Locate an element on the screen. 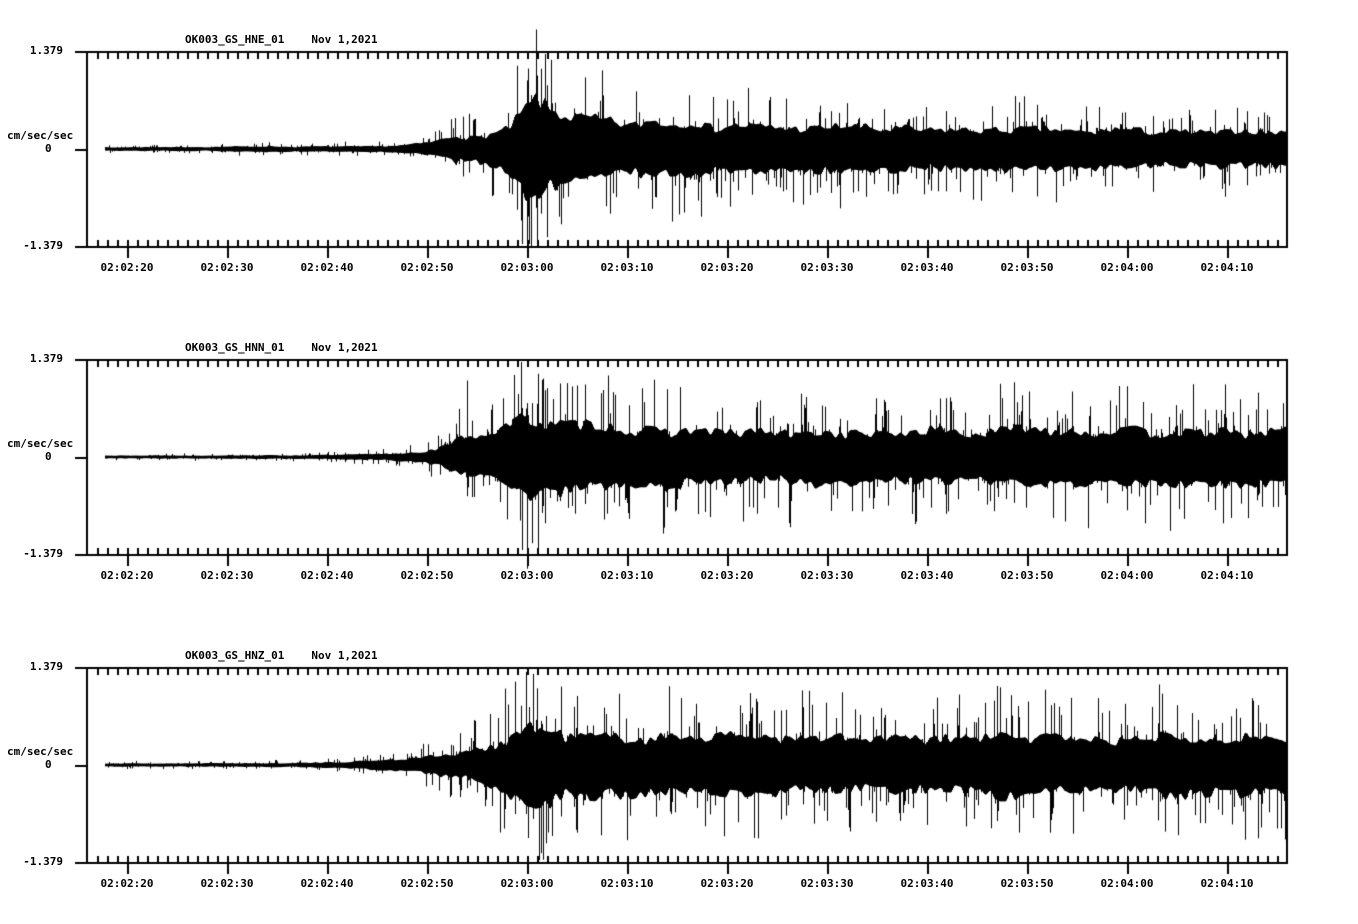 The width and height of the screenshot is (1358, 924). station-channel-label: OK003_GS_HNZ_01 is located at coordinates (235, 655).